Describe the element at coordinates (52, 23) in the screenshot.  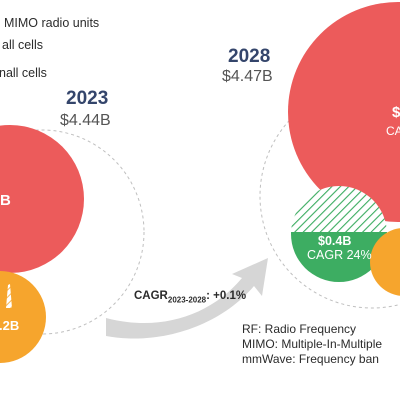
I see `legend-item-mimo: MIMO radio units` at that location.